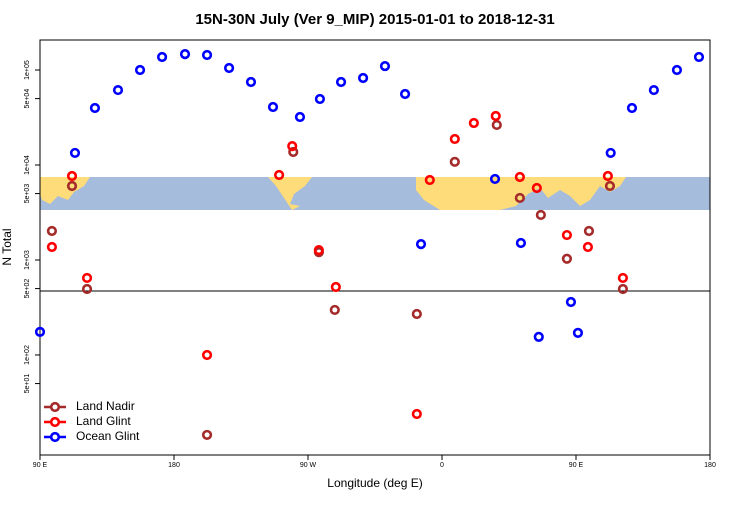 This screenshot has width=750, height=505. Describe the element at coordinates (7, 246) in the screenshot. I see `y-axis-label: N Total` at that location.